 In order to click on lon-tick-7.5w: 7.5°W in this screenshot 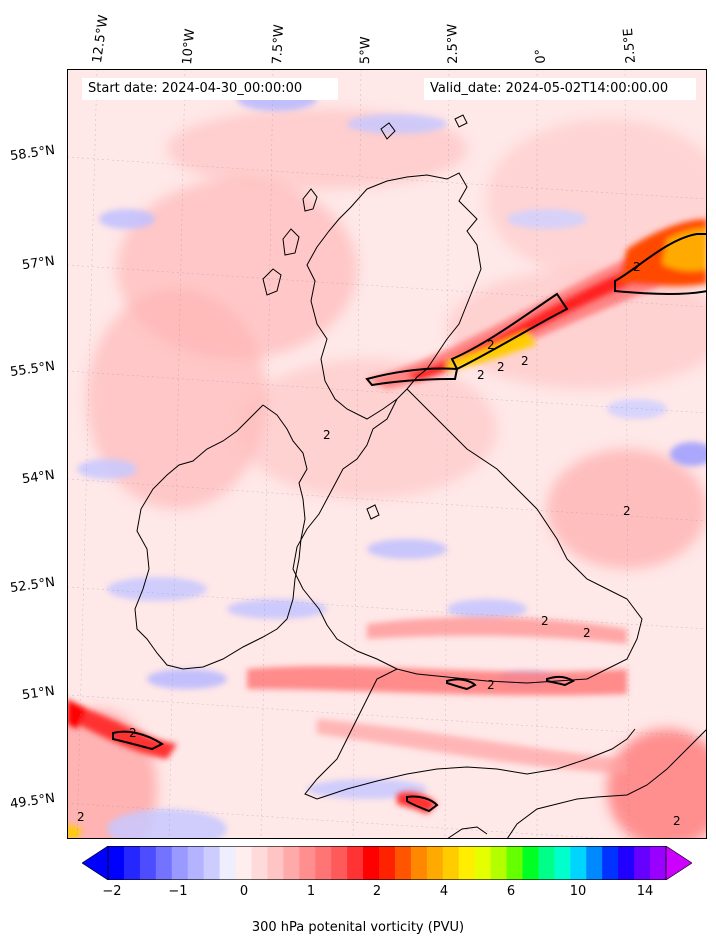, I will do `click(279, 44)`.